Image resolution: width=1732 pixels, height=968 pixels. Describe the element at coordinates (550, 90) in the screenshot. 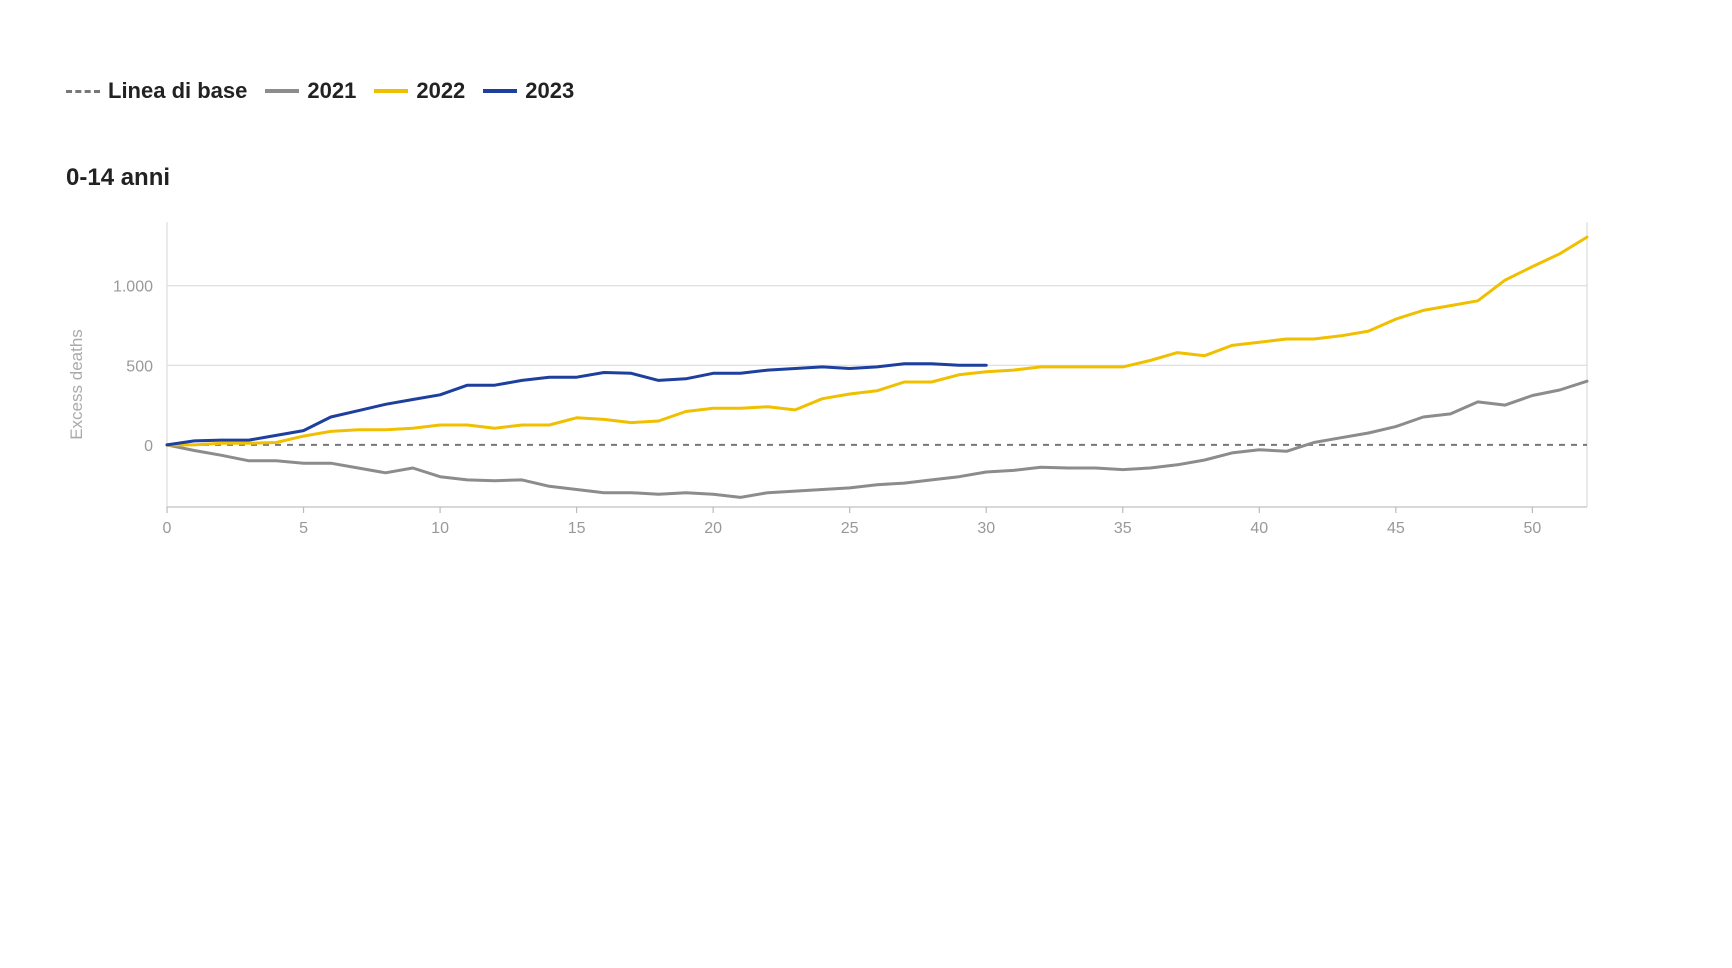

I see `legend-label-2023: 2023` at that location.